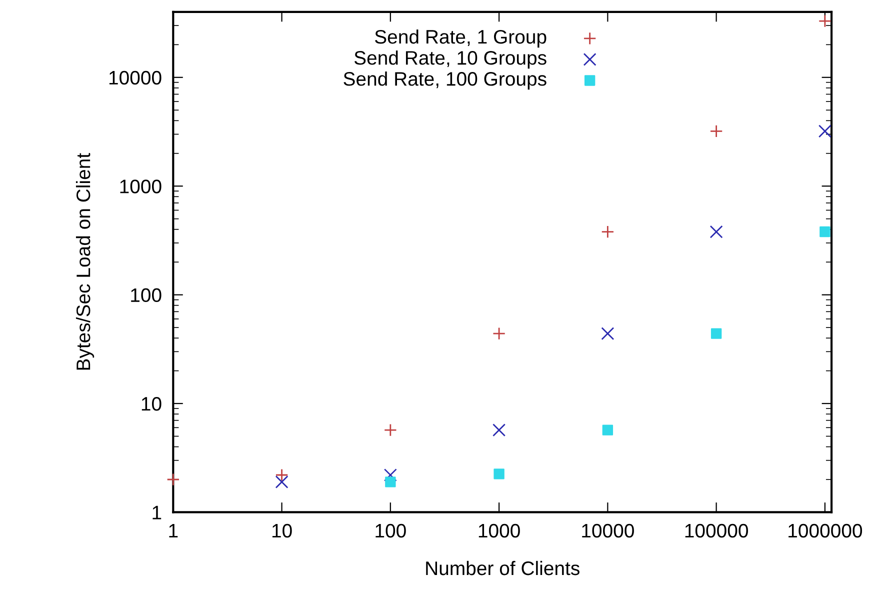 The height and width of the screenshot is (597, 879). Describe the element at coordinates (282, 531) in the screenshot. I see `x-tick-label: 10` at that location.